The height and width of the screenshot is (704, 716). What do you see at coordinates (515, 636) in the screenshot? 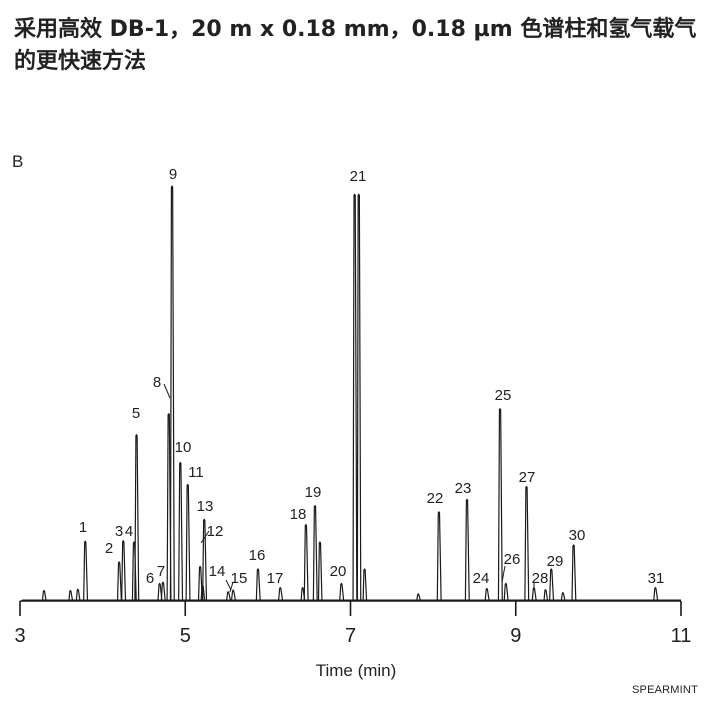
I see `x-tick-label: 9` at bounding box center [515, 636].